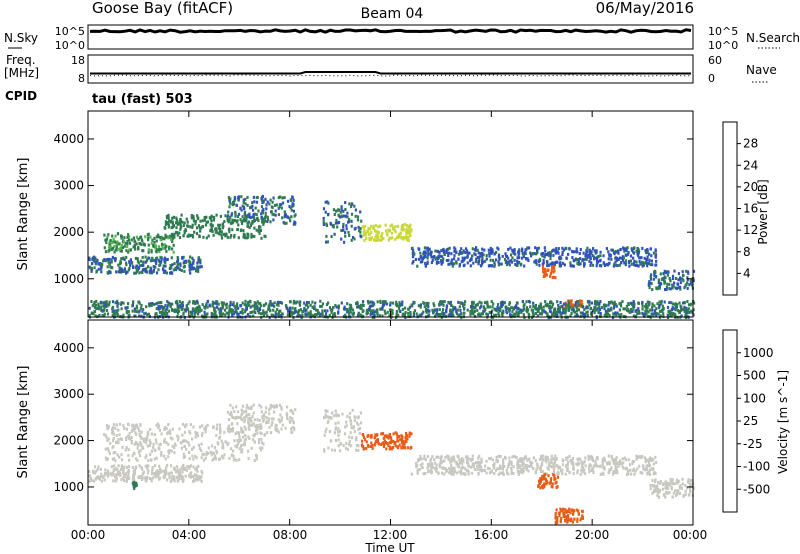 The image size is (800, 554). What do you see at coordinates (70, 31) in the screenshot?
I see `noise-left-tick-high: 10^5` at bounding box center [70, 31].